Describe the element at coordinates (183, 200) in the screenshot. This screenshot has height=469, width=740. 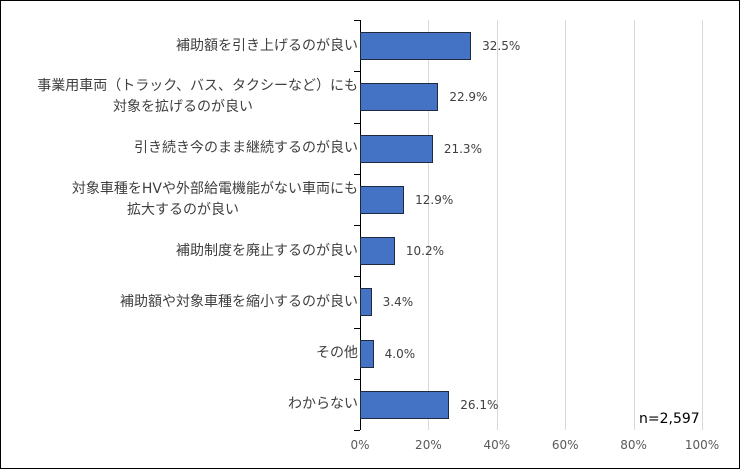
I see `category-label: 対象車種をHVや外部給電機能がない車両にも拡大するのが良い` at that location.